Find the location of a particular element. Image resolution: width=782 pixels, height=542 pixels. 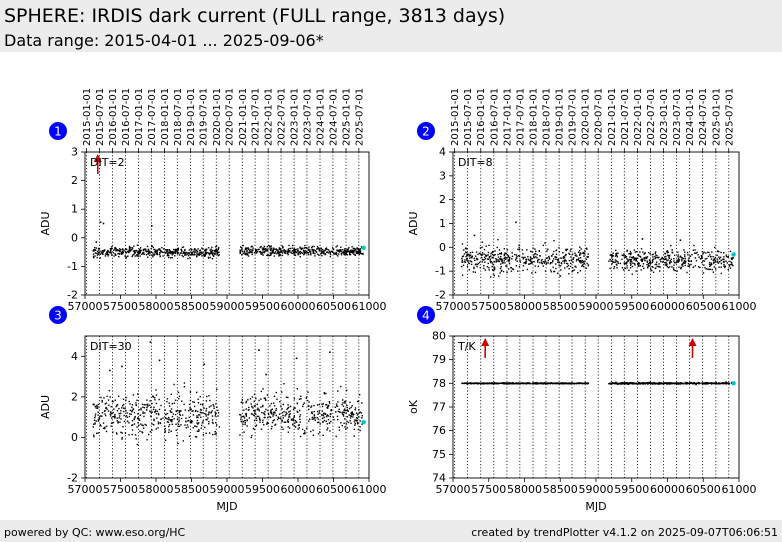

footer-powered-by: powered by QC: www.eso.org/HC is located at coordinates (95, 532).